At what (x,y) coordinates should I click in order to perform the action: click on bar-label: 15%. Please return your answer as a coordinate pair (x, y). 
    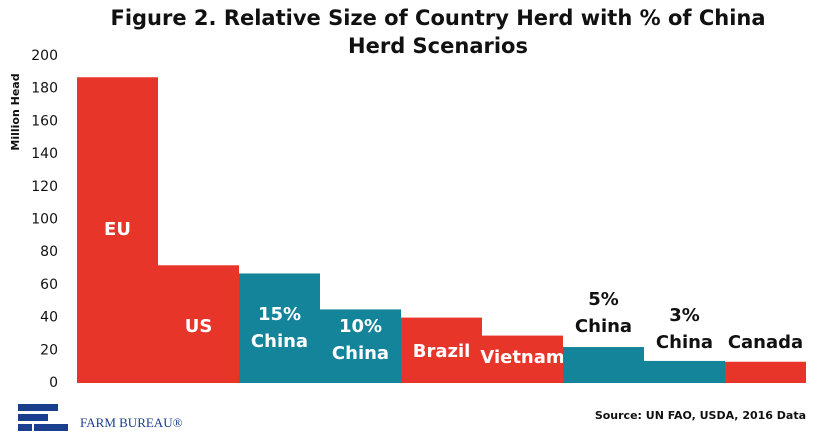
    Looking at the image, I should click on (279, 314).